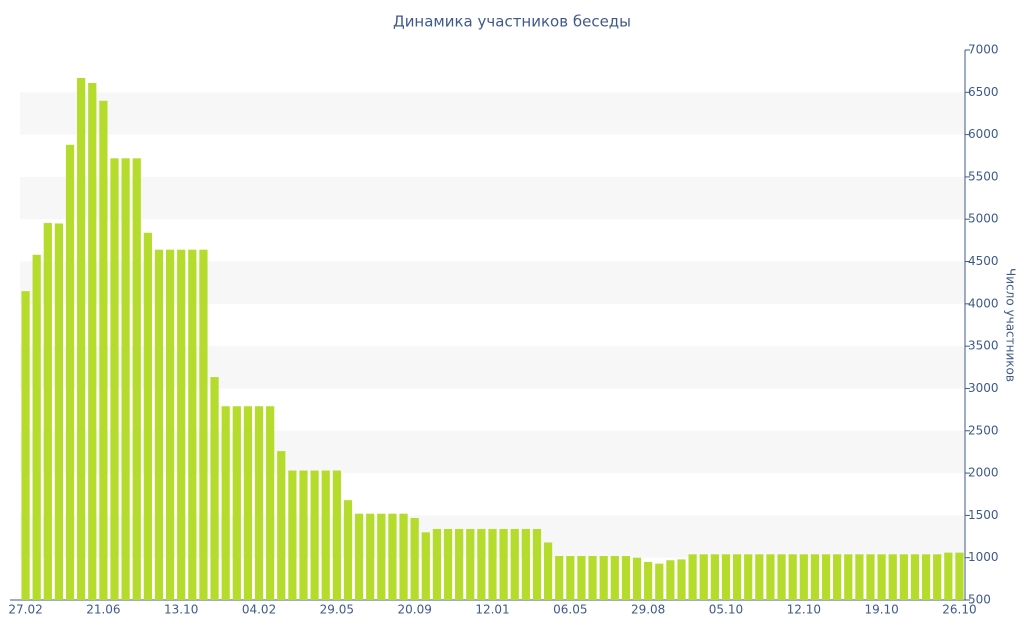 This screenshot has height=644, width=1024. I want to click on chart-title: Динамика участников беседы, so click(512, 22).